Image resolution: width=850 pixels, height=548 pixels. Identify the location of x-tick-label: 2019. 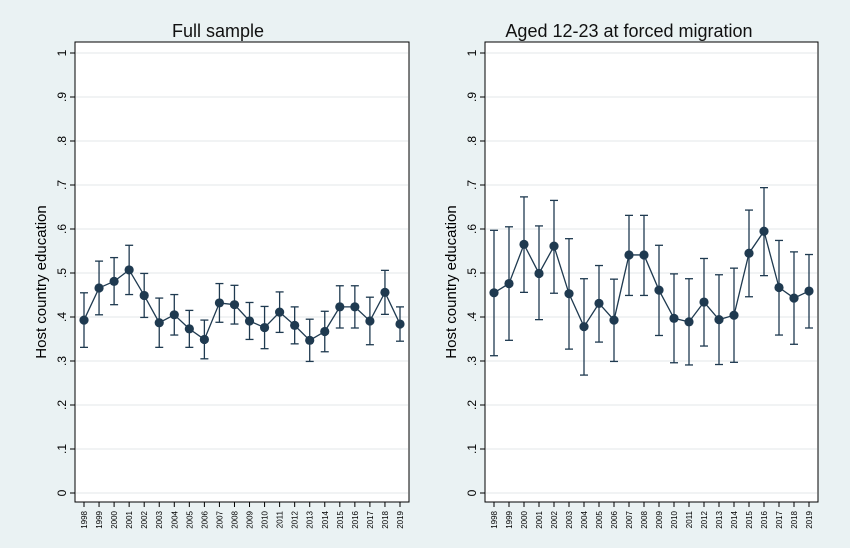
(400, 519).